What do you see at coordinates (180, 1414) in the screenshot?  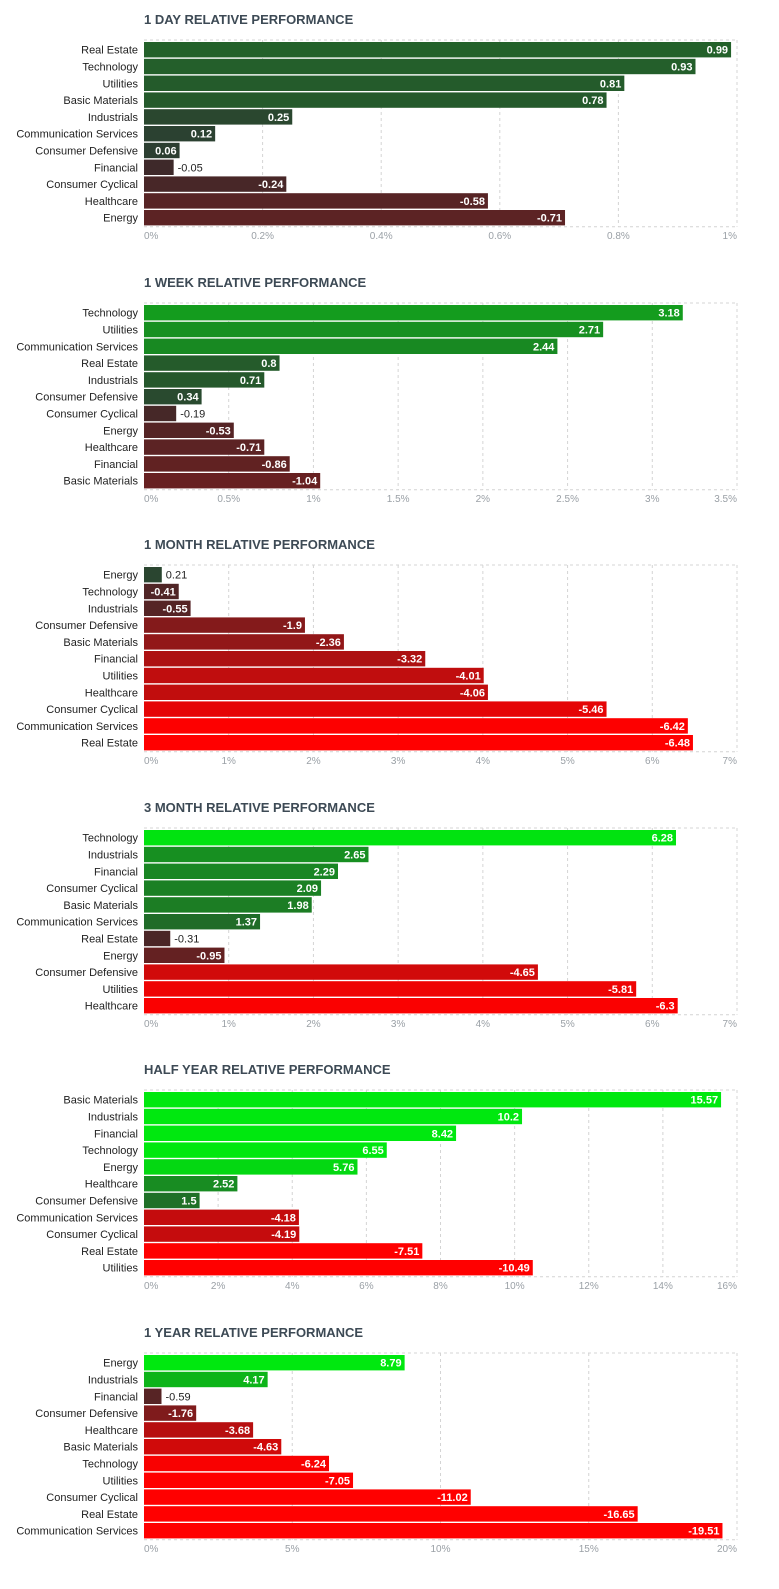 I see `bar-value-label: -1.76` at bounding box center [180, 1414].